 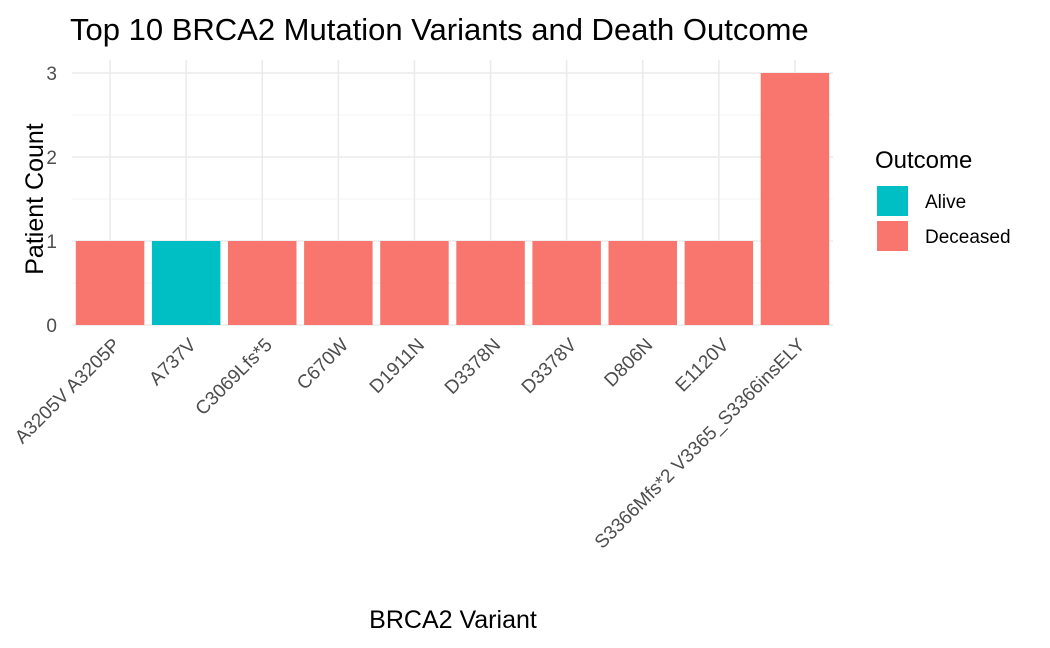 I want to click on legend-title: Outcome, so click(x=923, y=160).